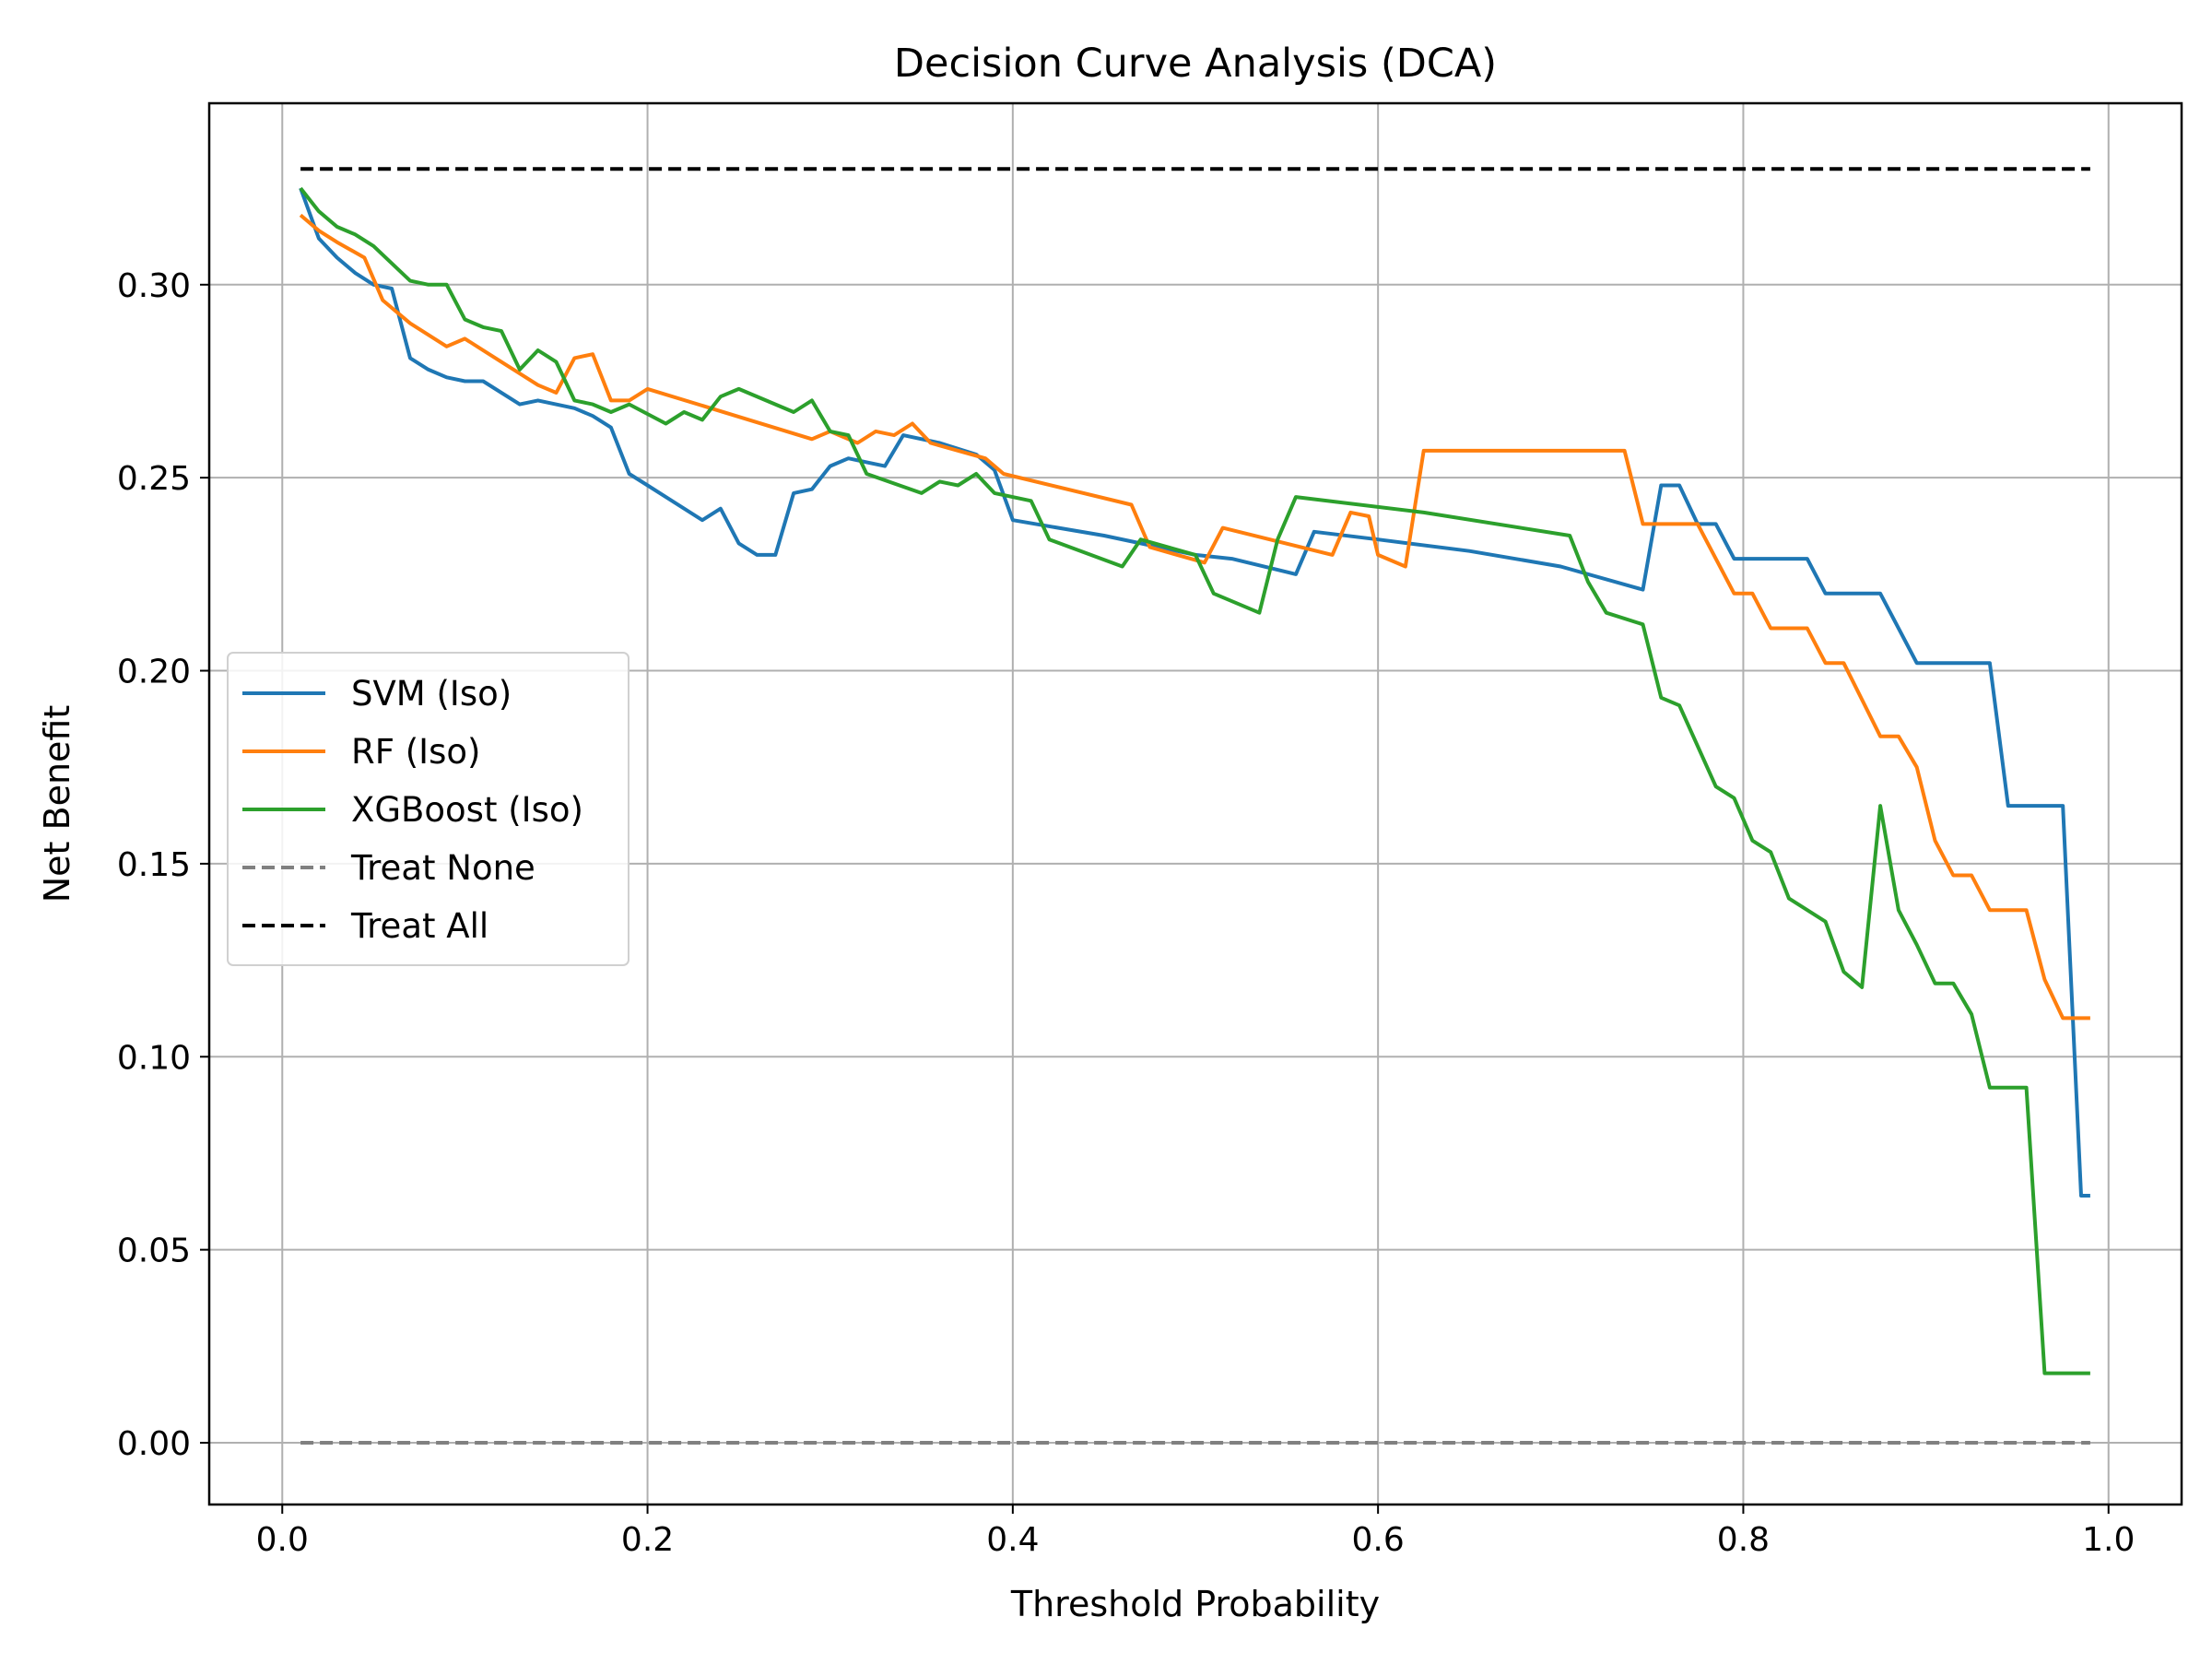 Image resolution: width=2212 pixels, height=1664 pixels. I want to click on y-tick-label: 0.00, so click(154, 1444).